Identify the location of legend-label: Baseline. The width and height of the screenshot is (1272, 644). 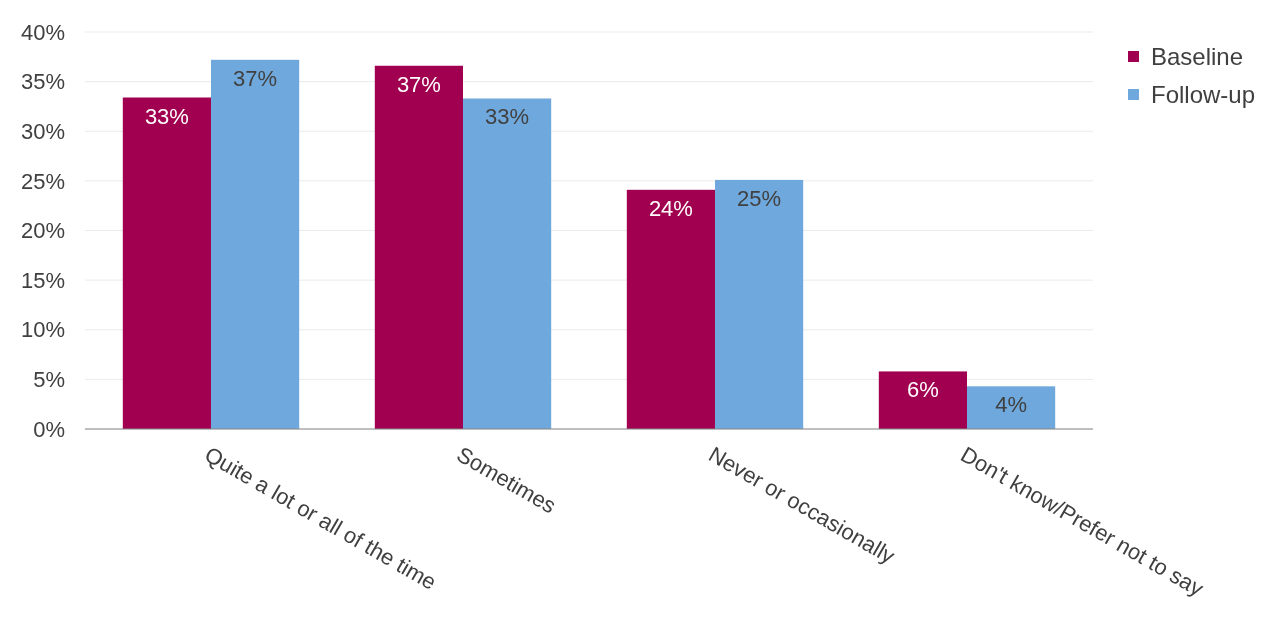
(1197, 57).